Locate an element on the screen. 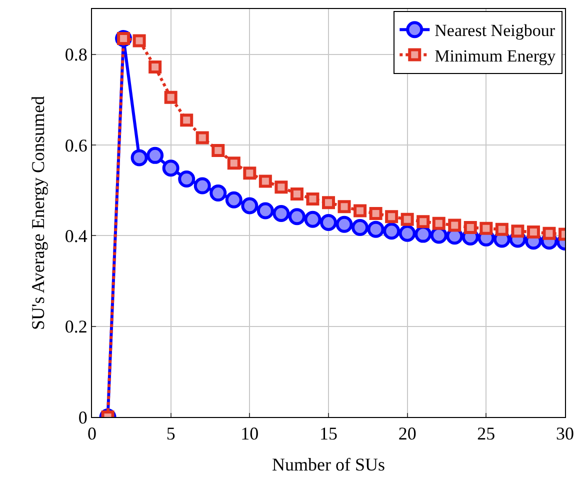 This screenshot has width=582, height=479. y-tick-label: 0 is located at coordinates (83, 417).